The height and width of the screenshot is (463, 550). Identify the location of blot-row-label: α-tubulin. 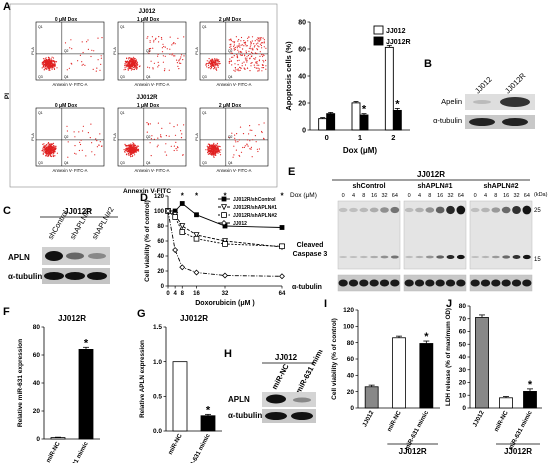
(307, 287).